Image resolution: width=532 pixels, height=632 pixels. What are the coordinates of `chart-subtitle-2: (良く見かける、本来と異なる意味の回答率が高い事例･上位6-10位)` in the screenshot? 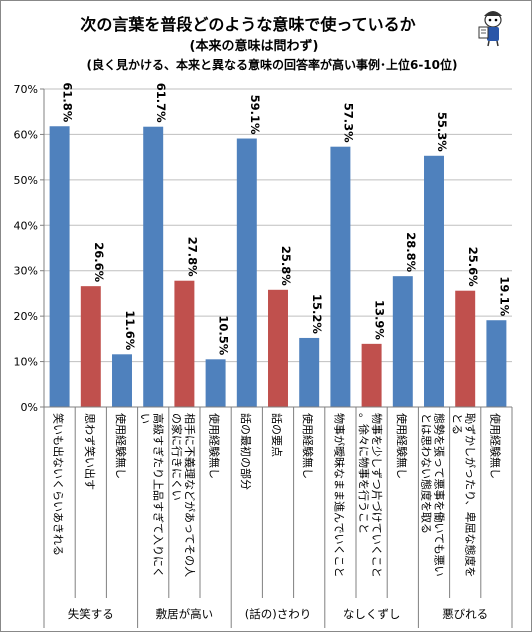 It's located at (271, 64).